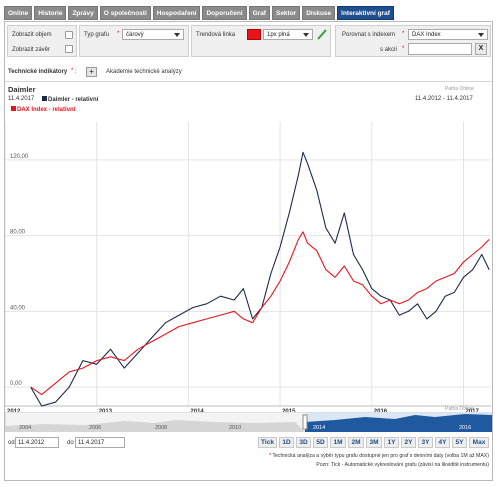 The width and height of the screenshot is (500, 487). What do you see at coordinates (125, 13) in the screenshot?
I see `tab-company: O společnosti` at bounding box center [125, 13].